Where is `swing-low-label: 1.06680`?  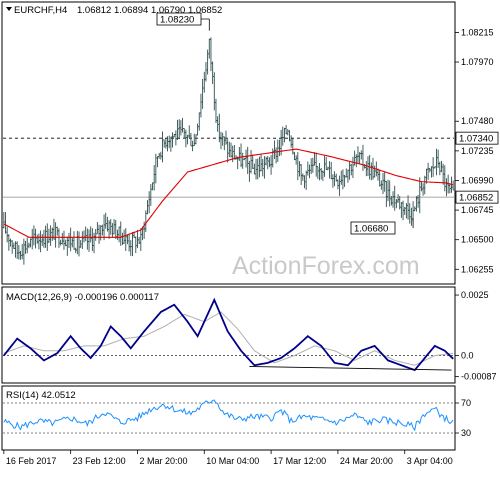 swing-low-label: 1.06680 is located at coordinates (373, 228).